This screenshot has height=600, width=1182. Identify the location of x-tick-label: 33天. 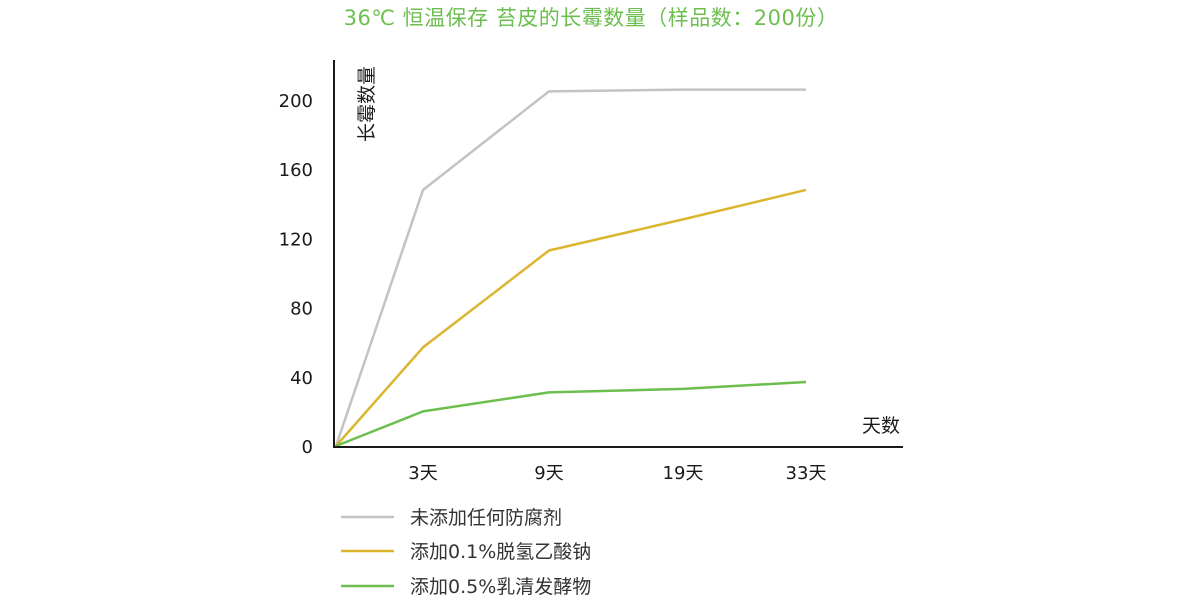
(806, 473).